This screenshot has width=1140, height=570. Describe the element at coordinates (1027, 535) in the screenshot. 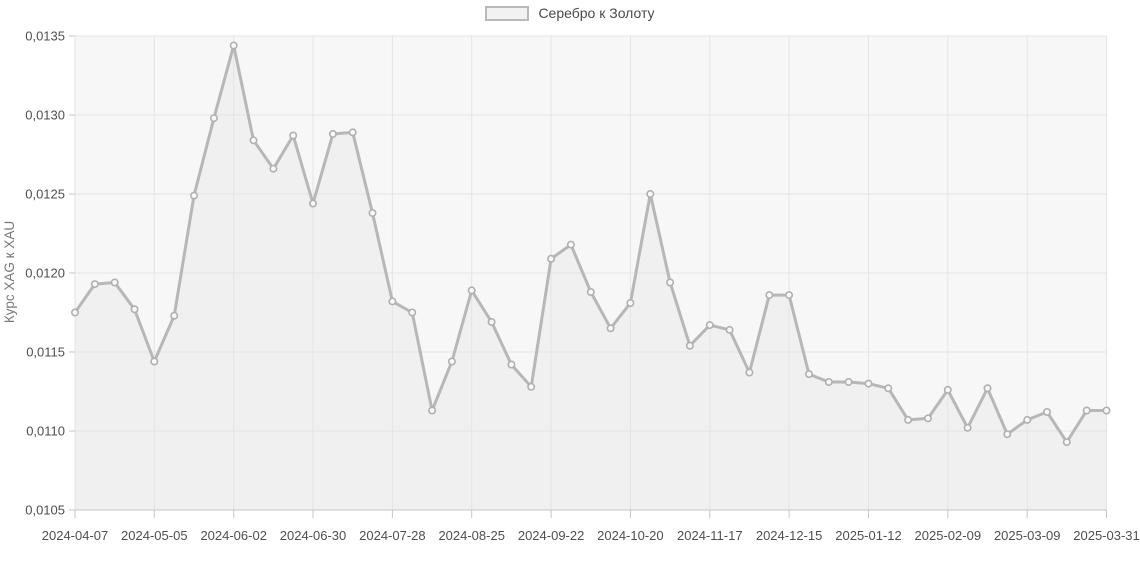

I see `x-tick-label: 2025-03-09` at that location.